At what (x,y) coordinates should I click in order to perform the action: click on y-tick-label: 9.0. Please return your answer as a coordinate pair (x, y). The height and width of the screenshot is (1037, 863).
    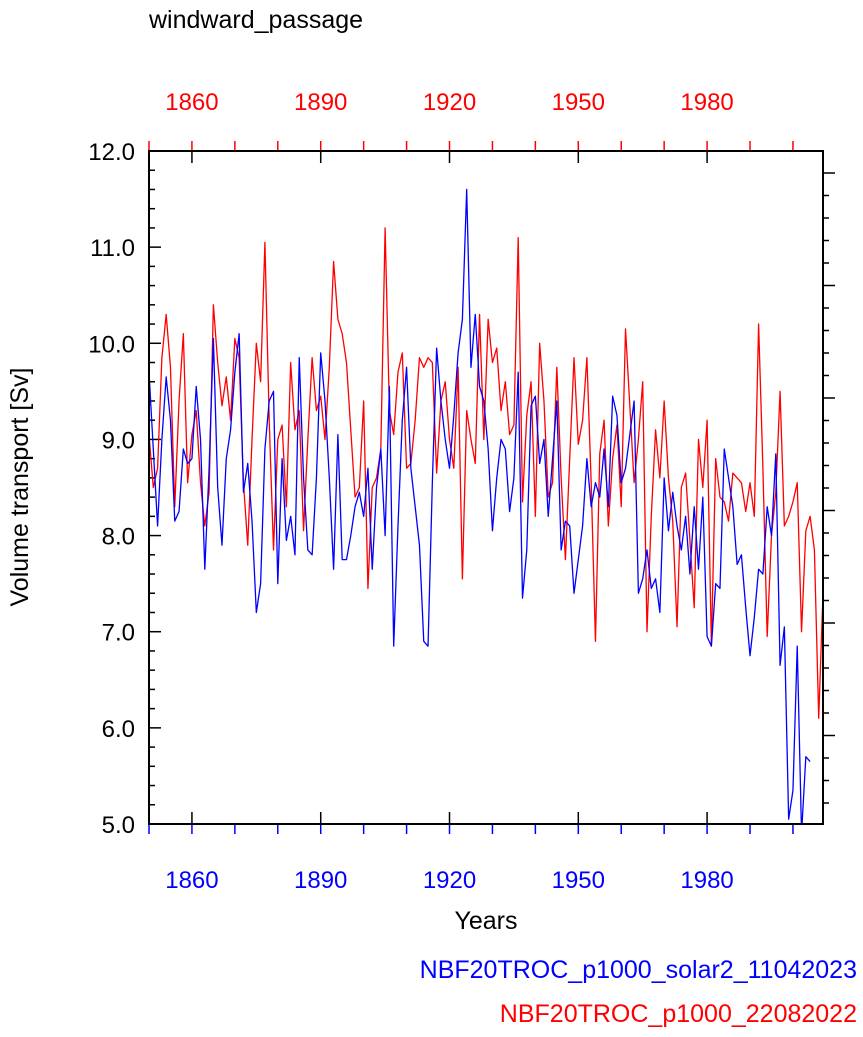
    Looking at the image, I should click on (118, 440).